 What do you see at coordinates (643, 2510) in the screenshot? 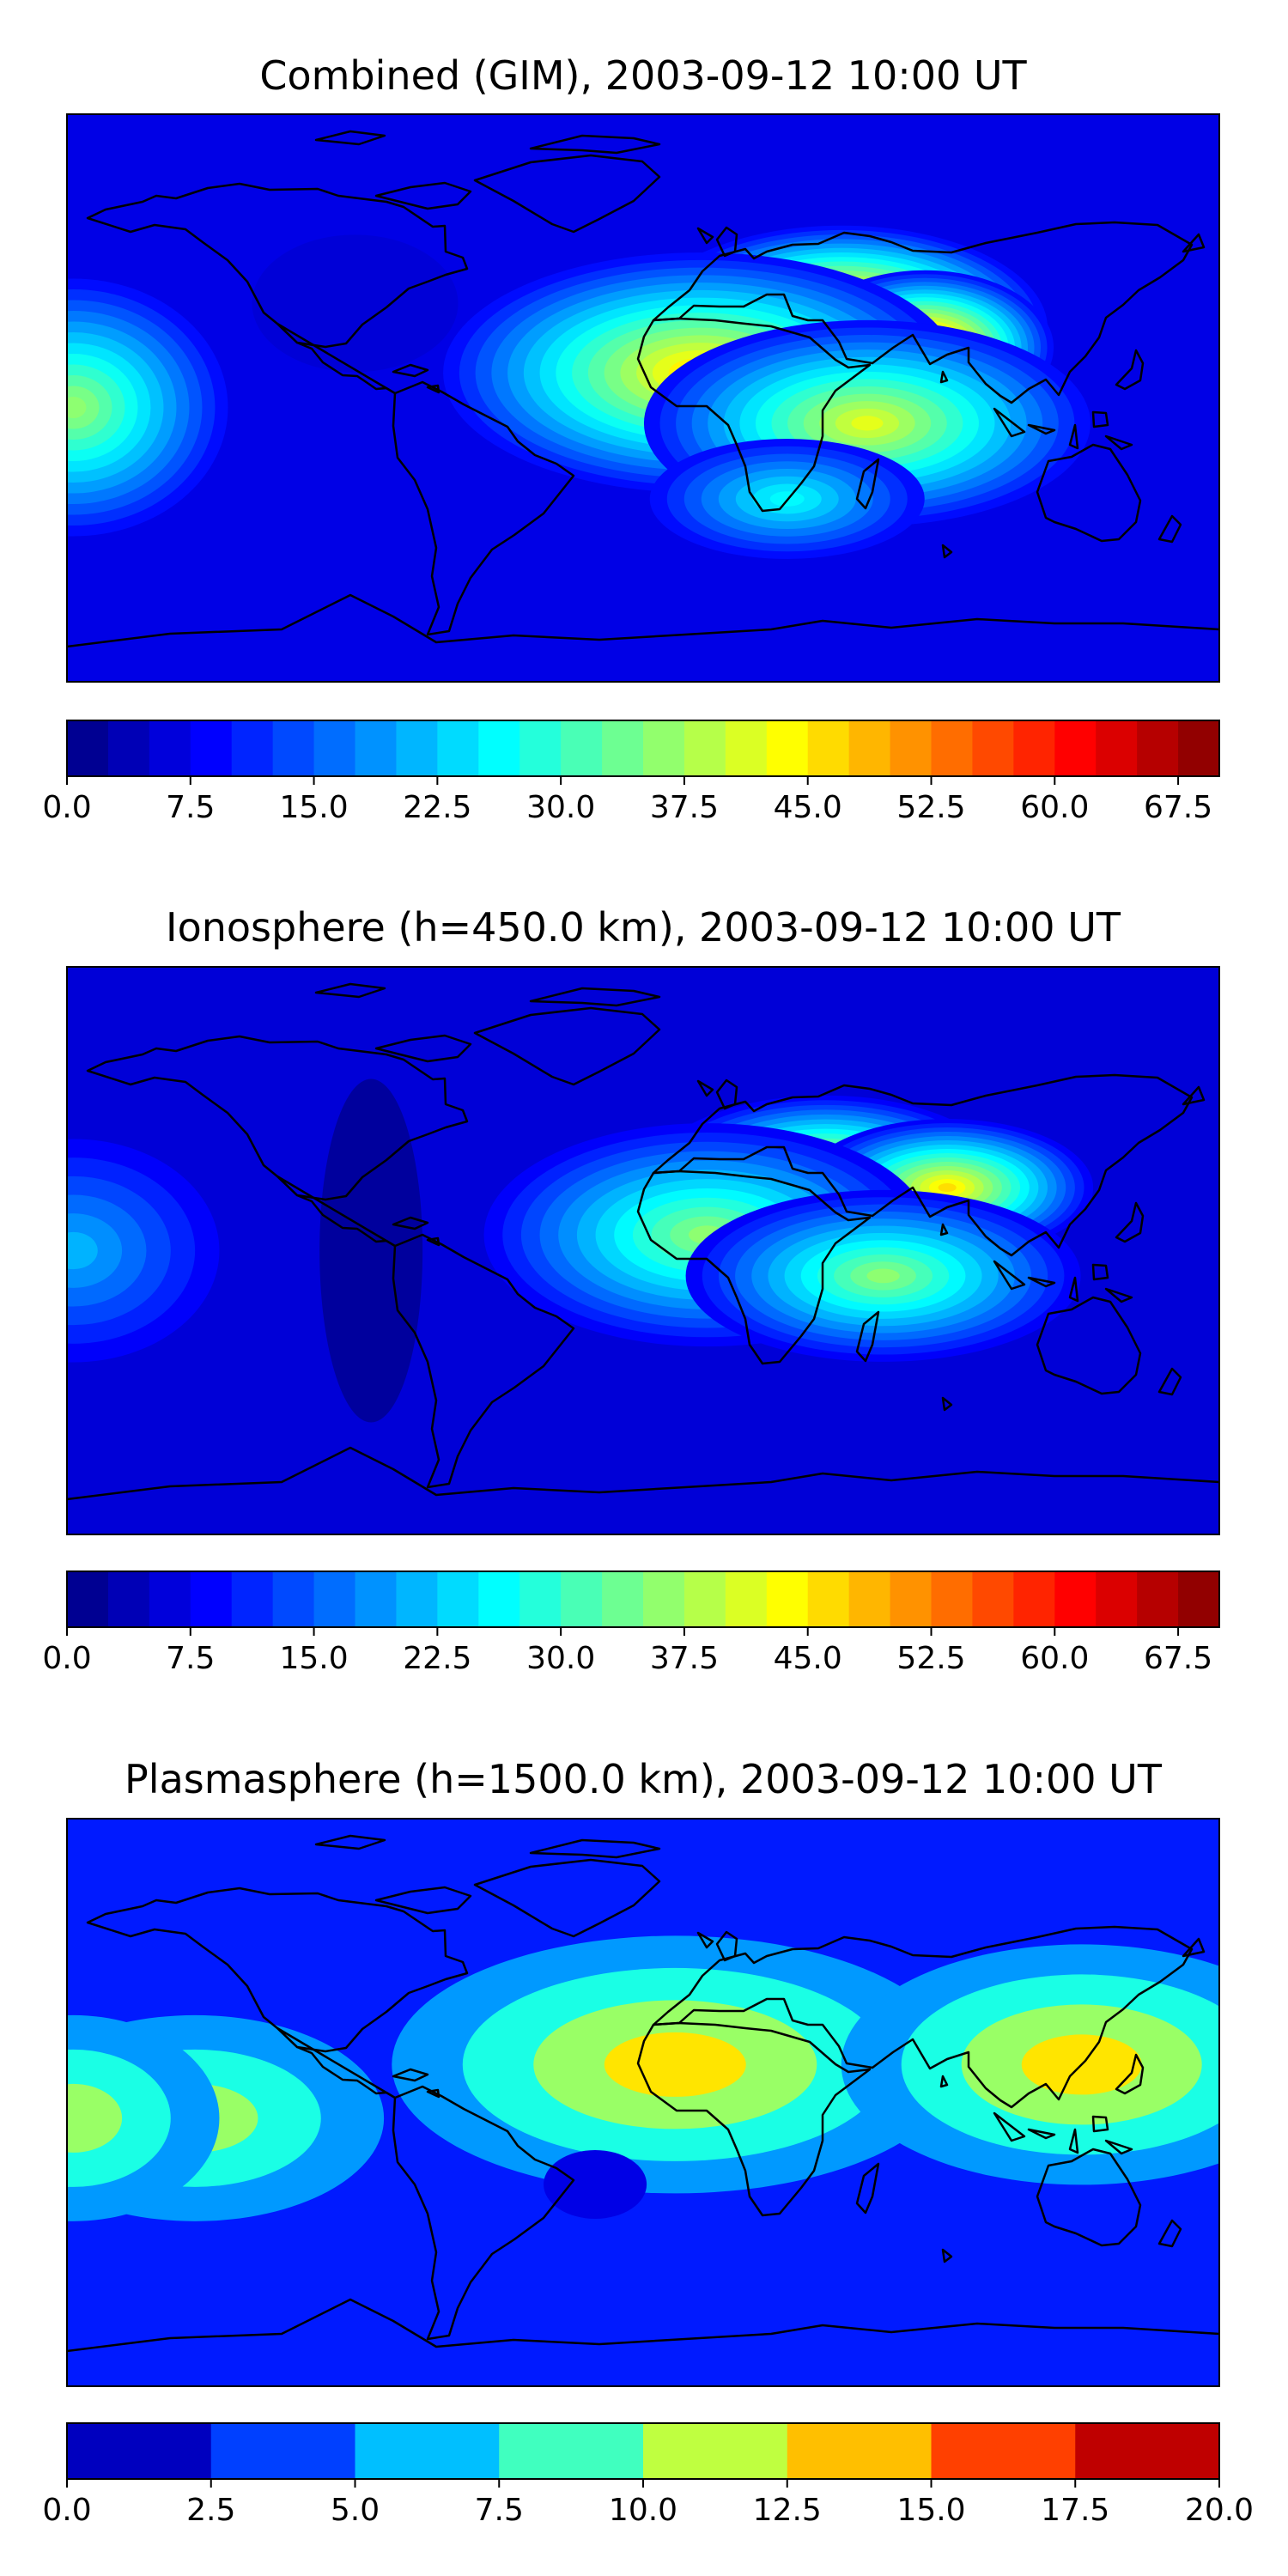
I see `colorbar-tick-label: 10.0` at bounding box center [643, 2510].